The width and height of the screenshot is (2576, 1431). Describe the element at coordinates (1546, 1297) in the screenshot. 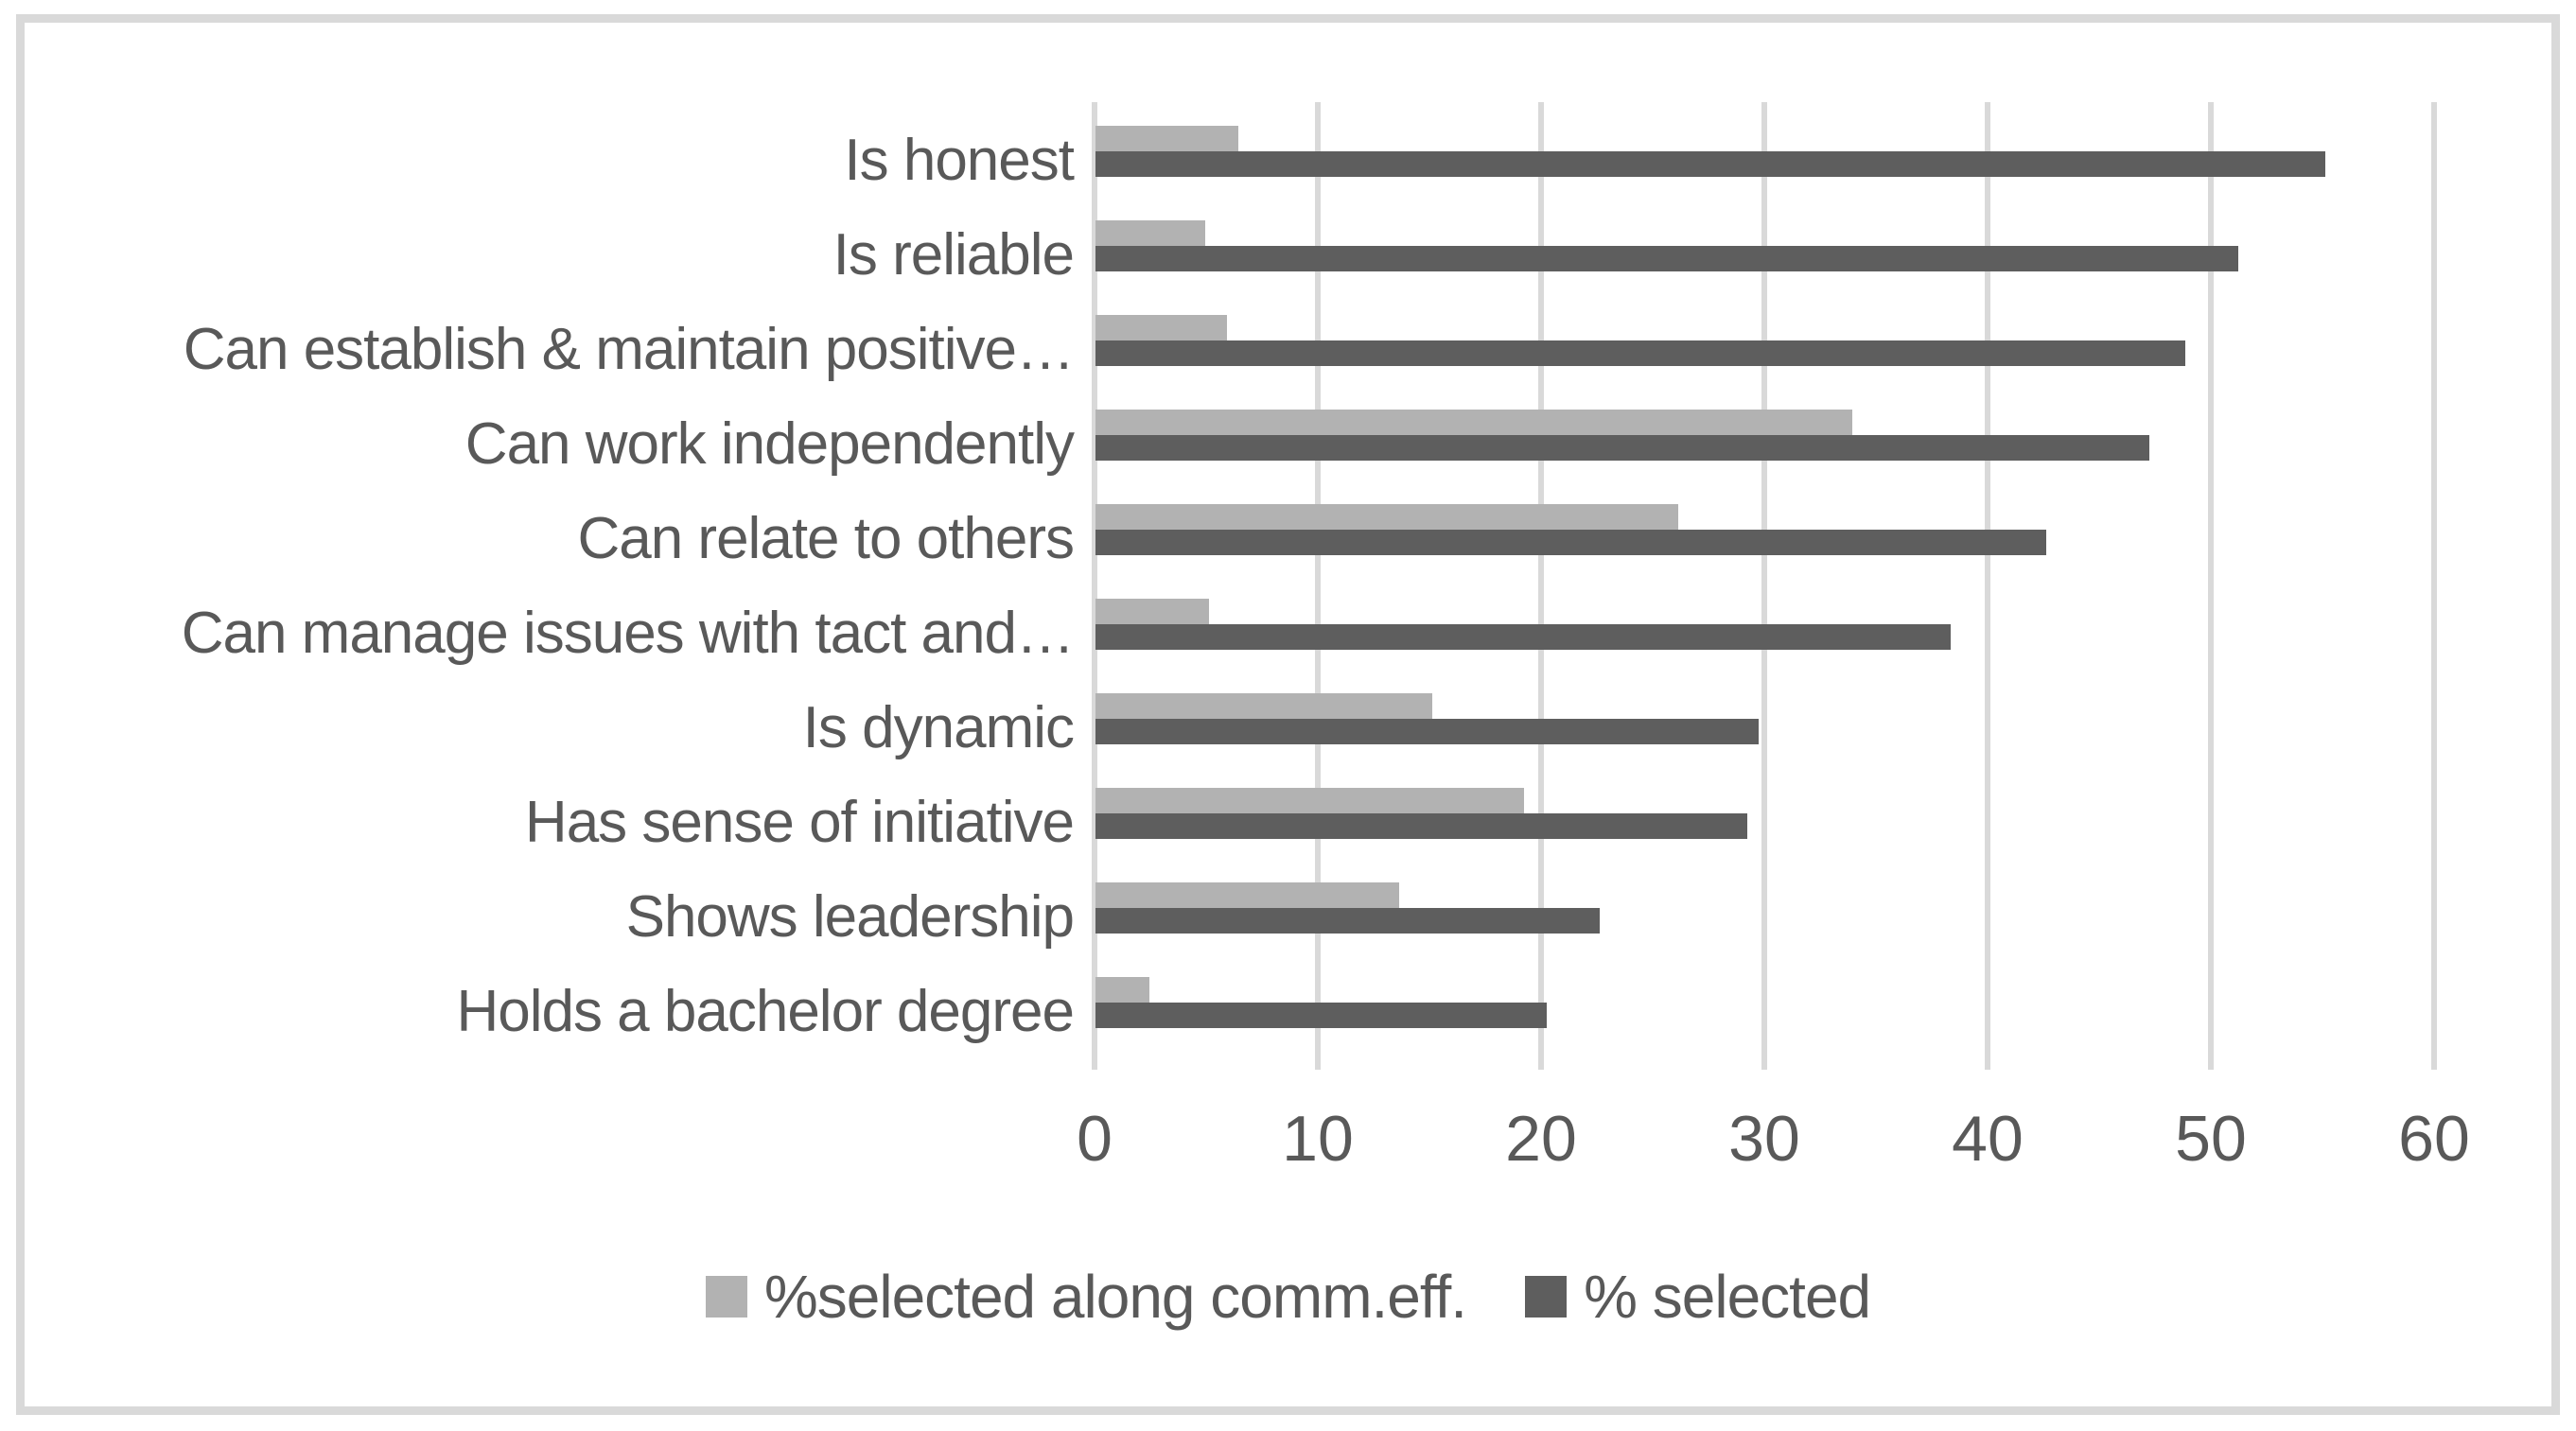

I see `legend-swatch-dark-icon` at that location.